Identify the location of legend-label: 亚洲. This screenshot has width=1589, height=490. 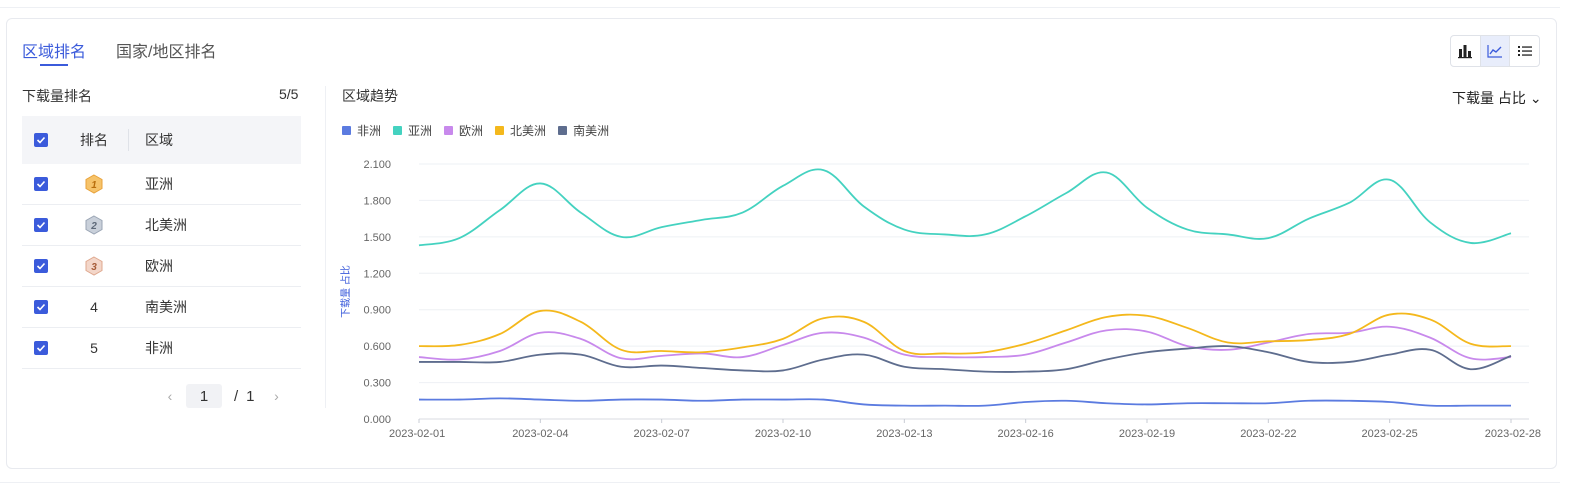
(420, 131).